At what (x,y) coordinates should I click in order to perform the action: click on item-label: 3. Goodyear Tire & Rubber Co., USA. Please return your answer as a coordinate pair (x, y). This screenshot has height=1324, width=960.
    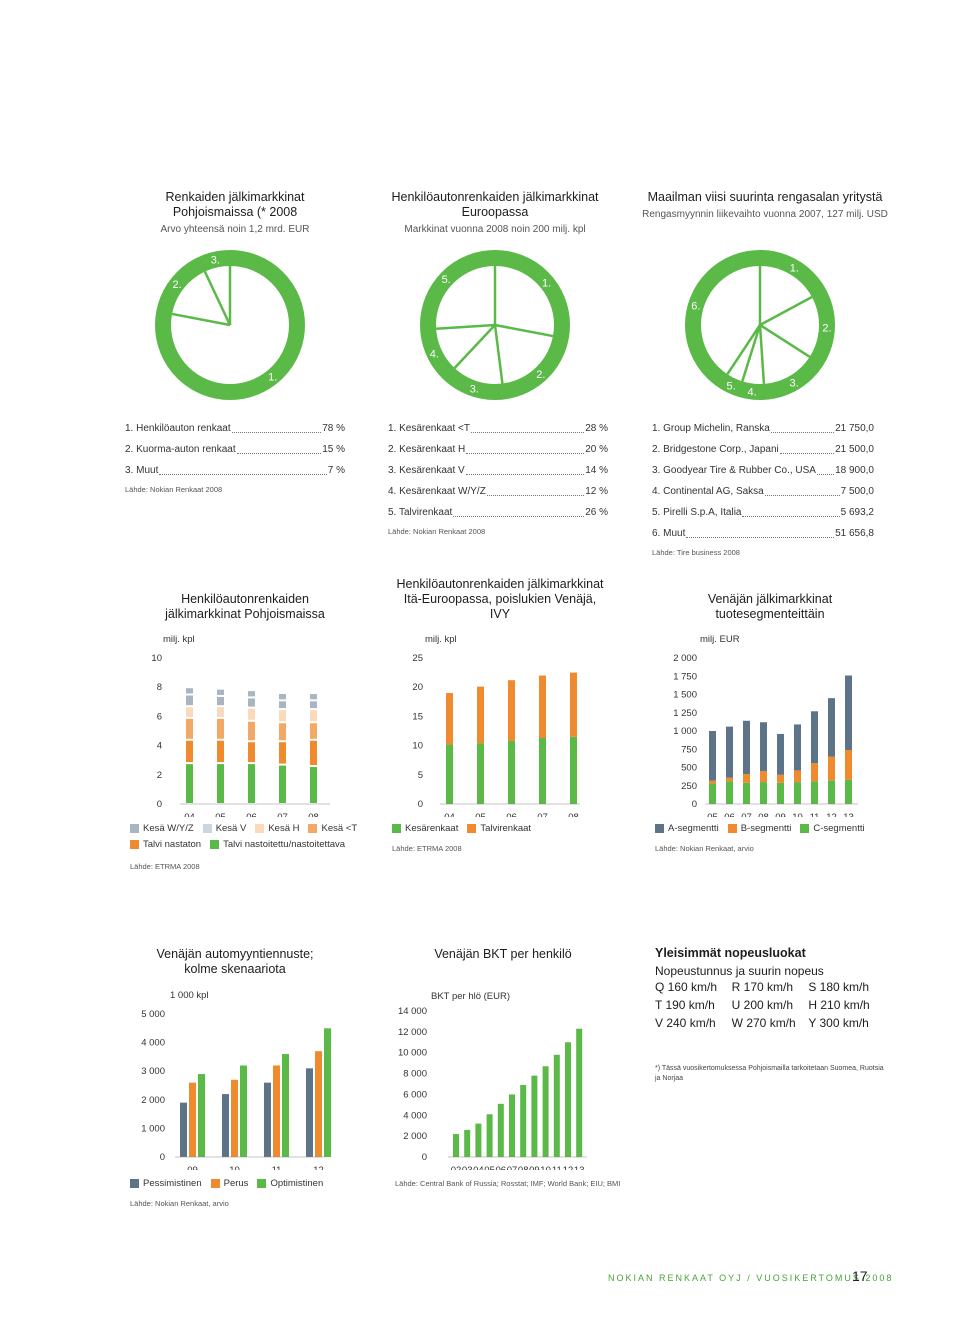
    Looking at the image, I should click on (734, 470).